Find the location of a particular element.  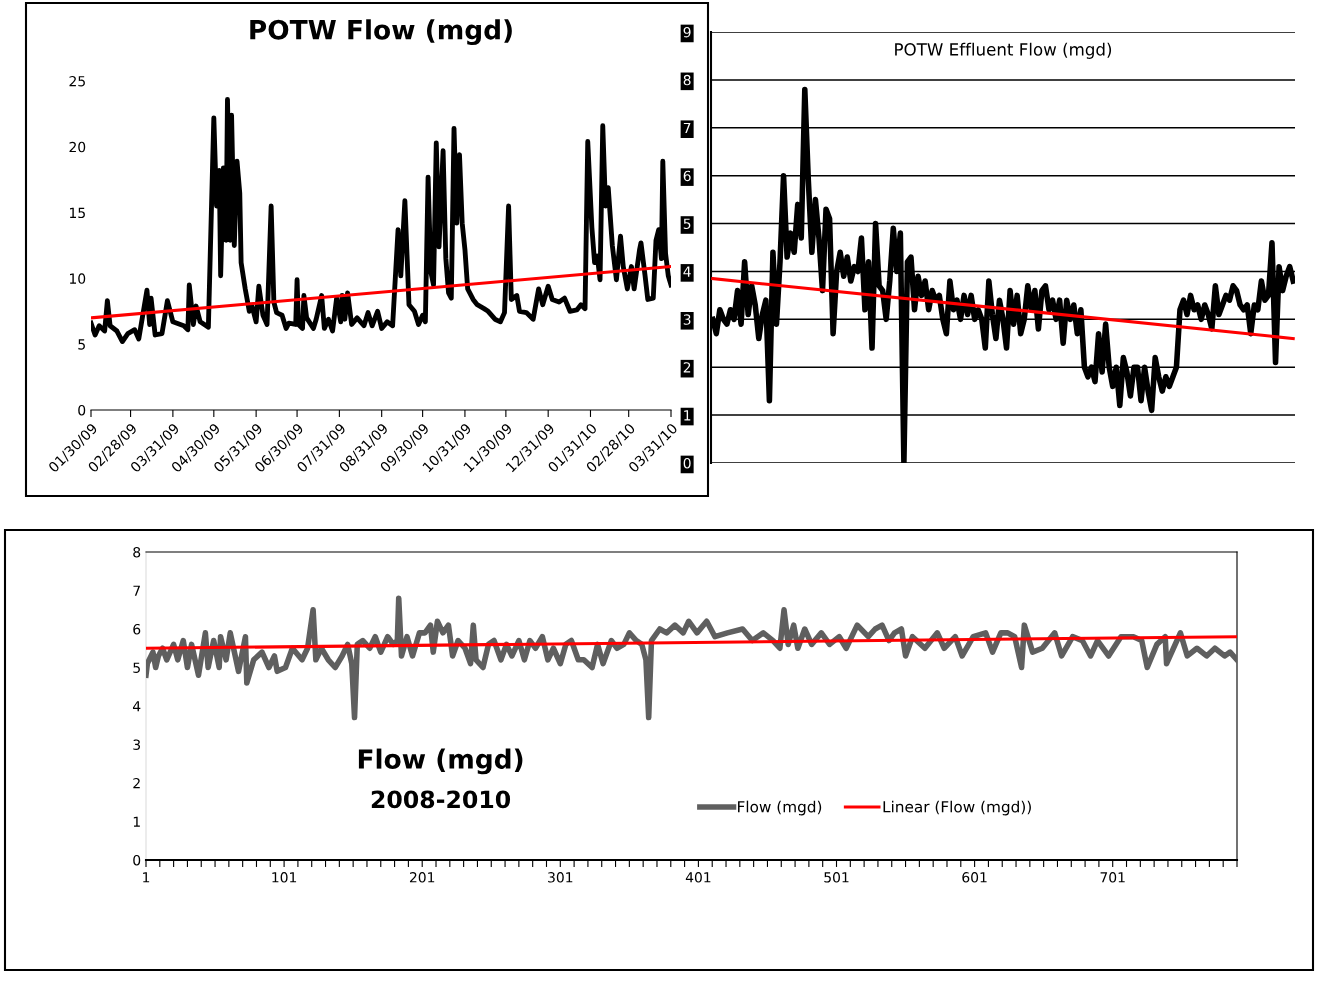

x-tick-label: 301 is located at coordinates (560, 877).